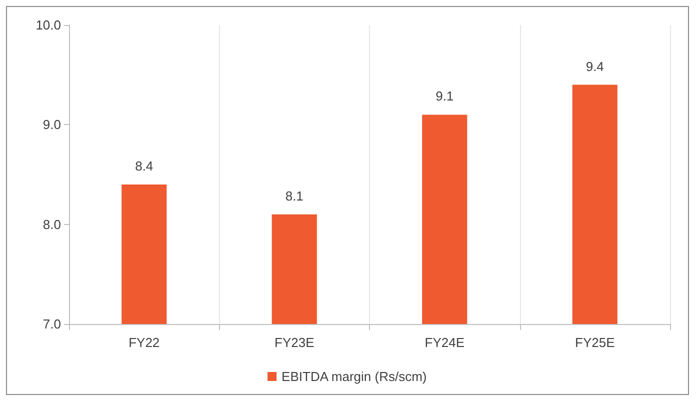 Image resolution: width=697 pixels, height=403 pixels. I want to click on y-tick-label: 9.0, so click(51, 124).